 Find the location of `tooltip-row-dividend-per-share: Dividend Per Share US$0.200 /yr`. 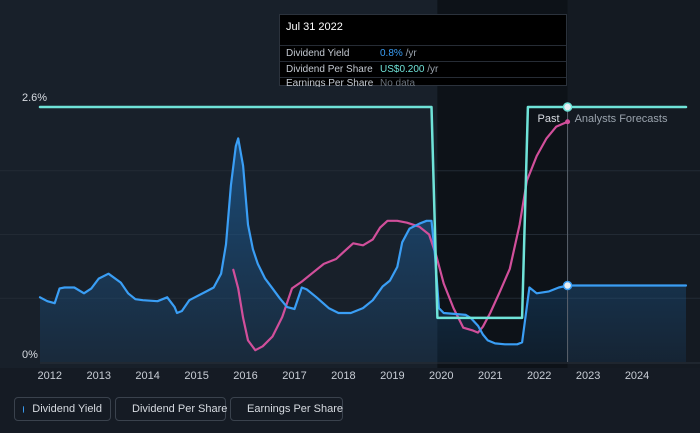

tooltip-row-dividend-per-share: Dividend Per Share US$0.200 /yr is located at coordinates (423, 69).